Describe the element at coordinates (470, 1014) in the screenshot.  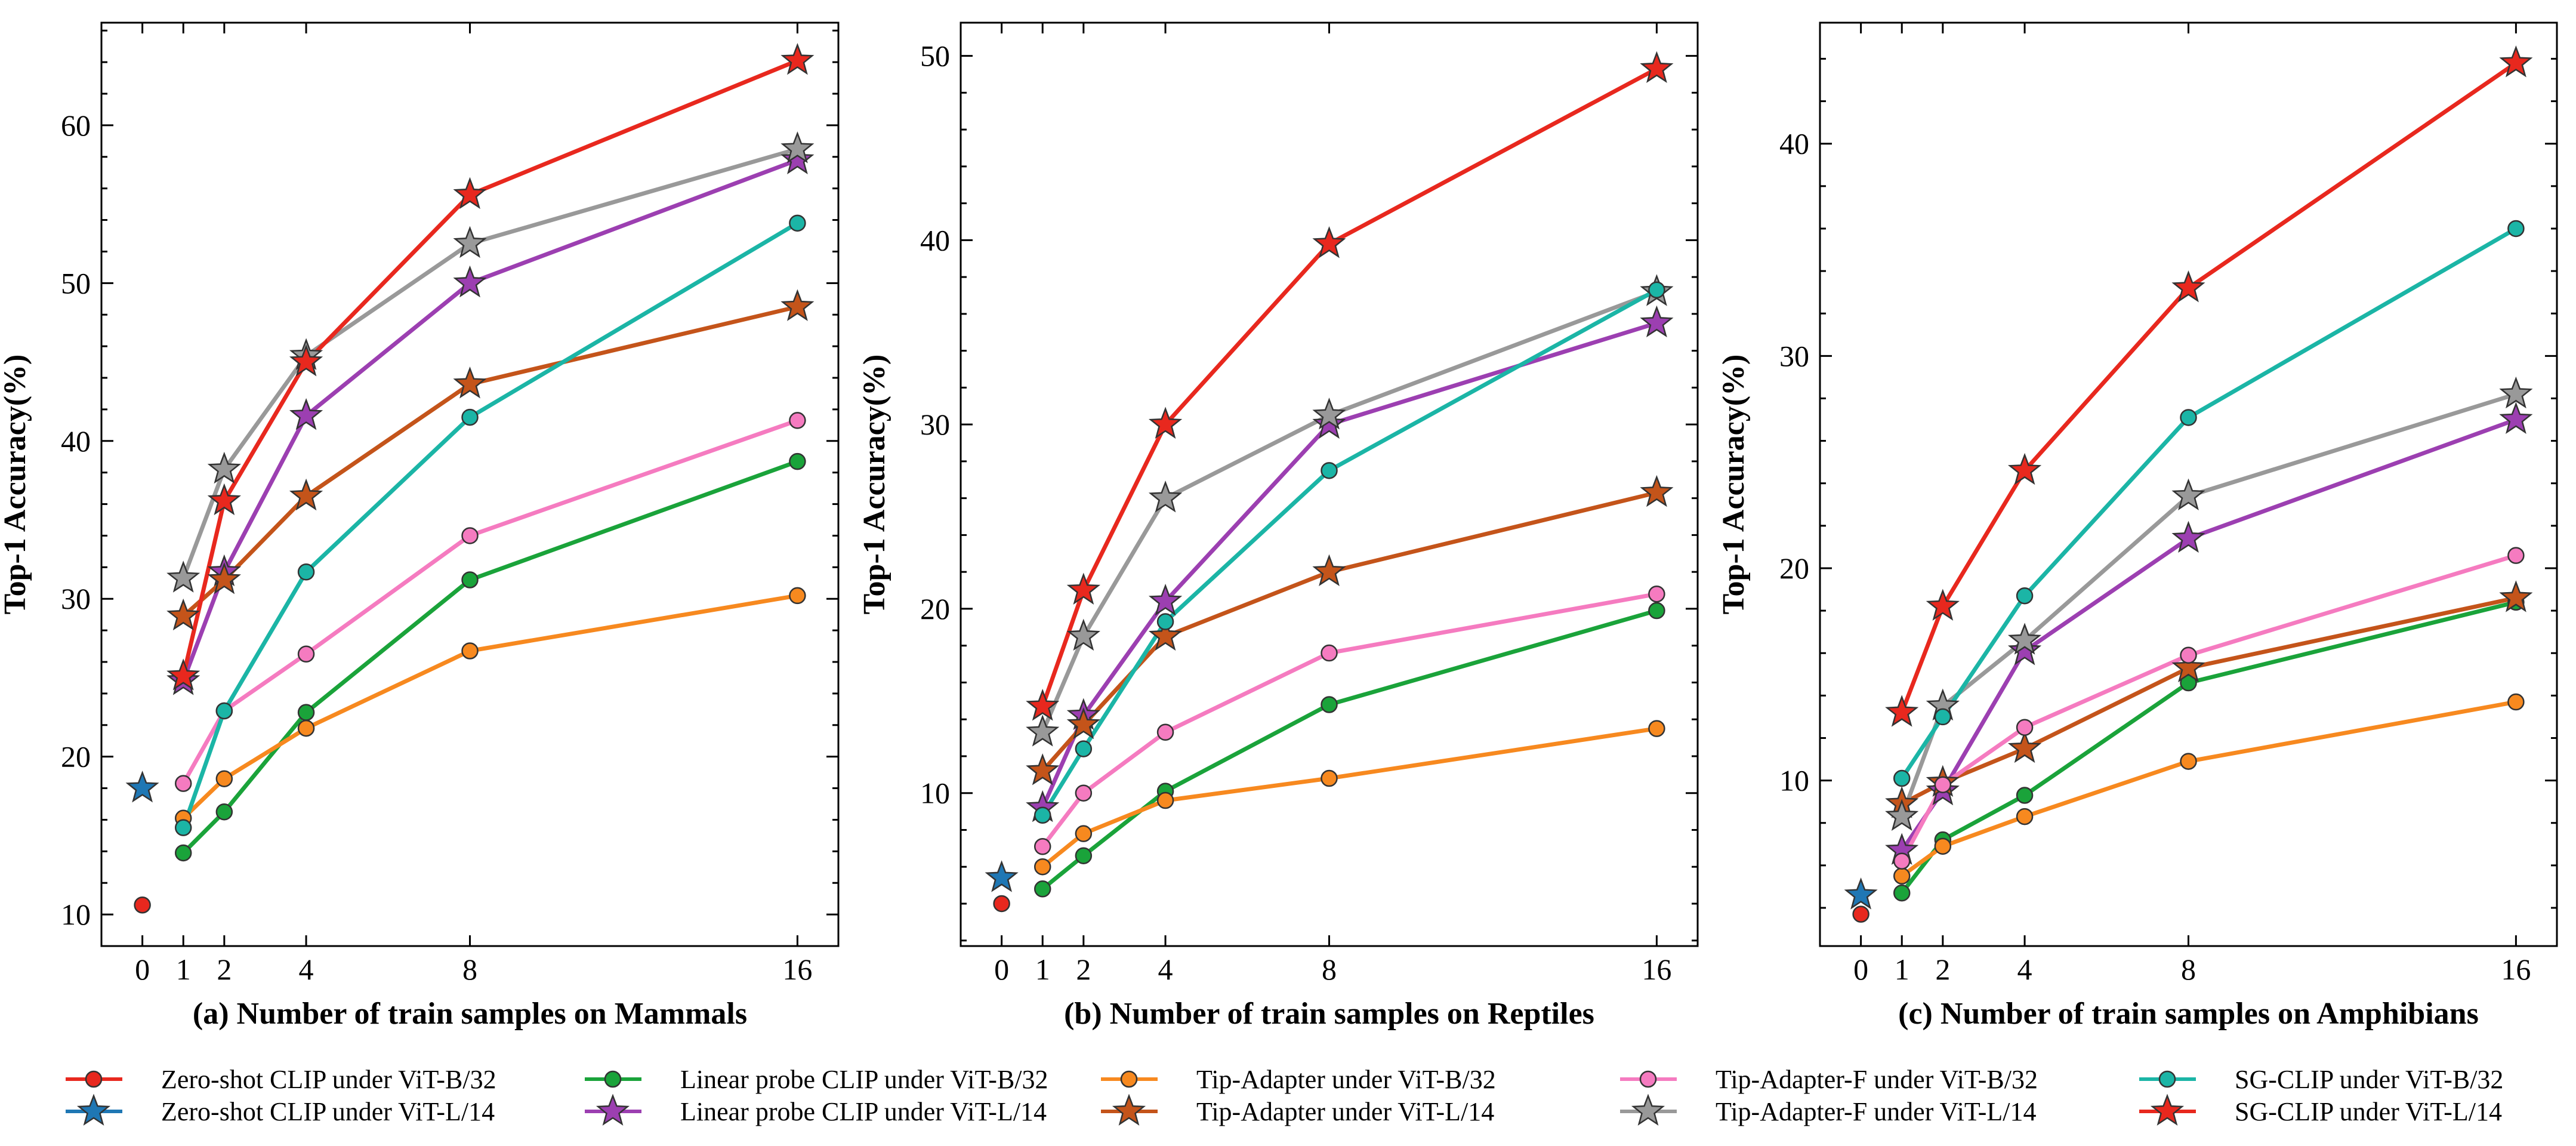
I see `x-axis-title: (a) Number of train samples on Mammals` at that location.